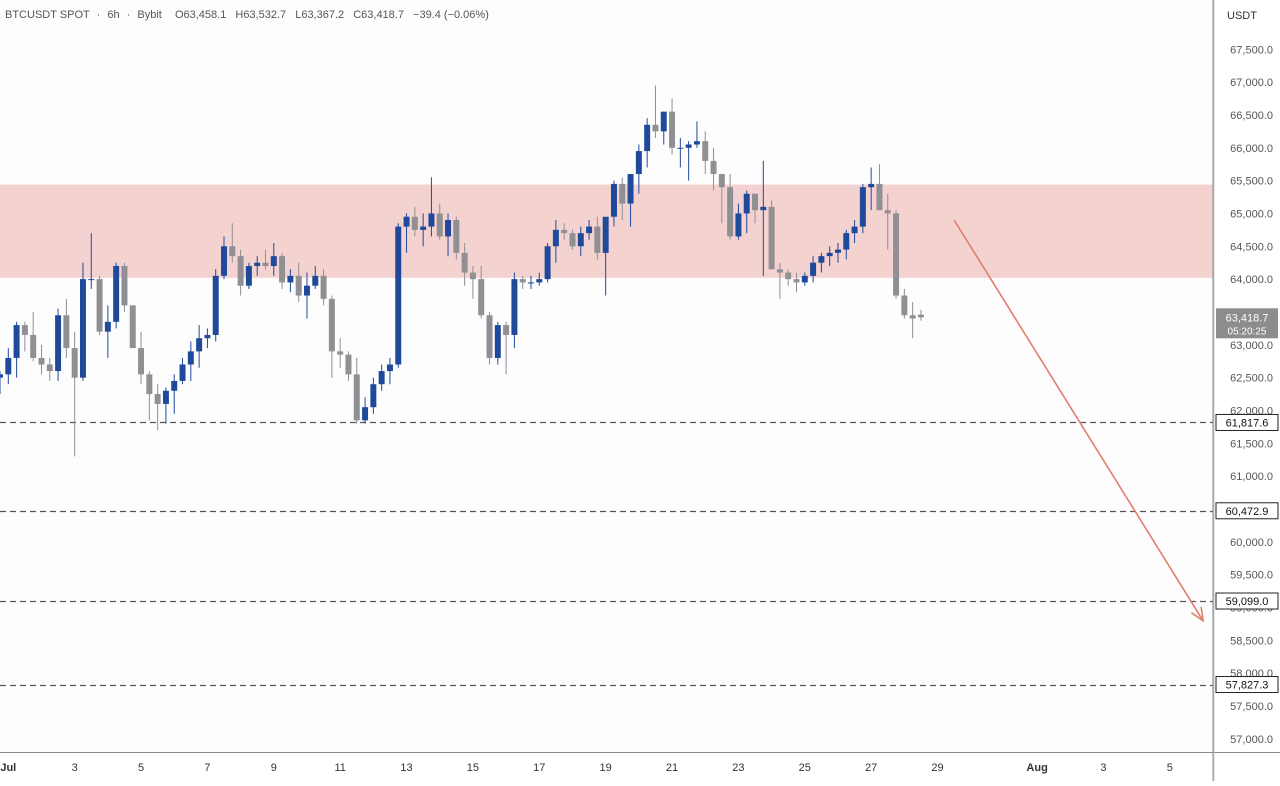  What do you see at coordinates (1078, 420) in the screenshot?
I see `projection-arrow` at bounding box center [1078, 420].